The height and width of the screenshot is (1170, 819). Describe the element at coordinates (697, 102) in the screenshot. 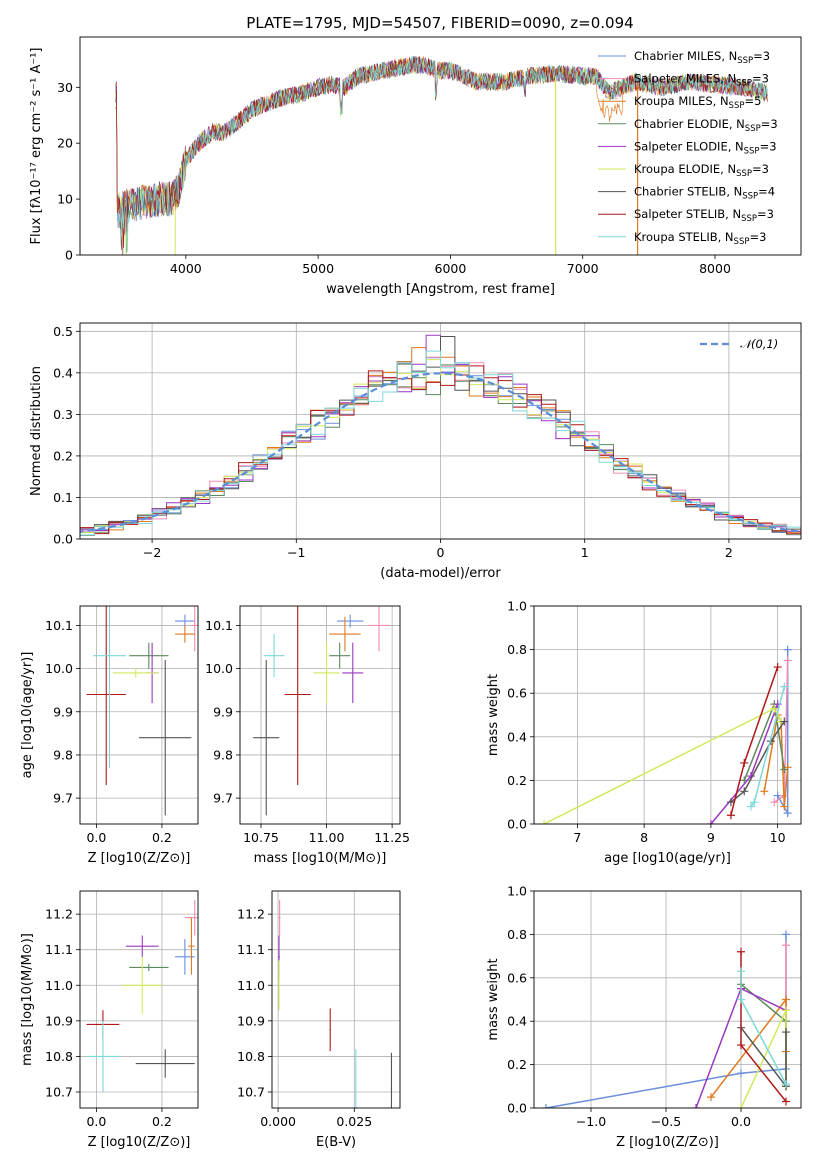

I see `legend-label: Kroupa MILES, NSSP=5` at that location.